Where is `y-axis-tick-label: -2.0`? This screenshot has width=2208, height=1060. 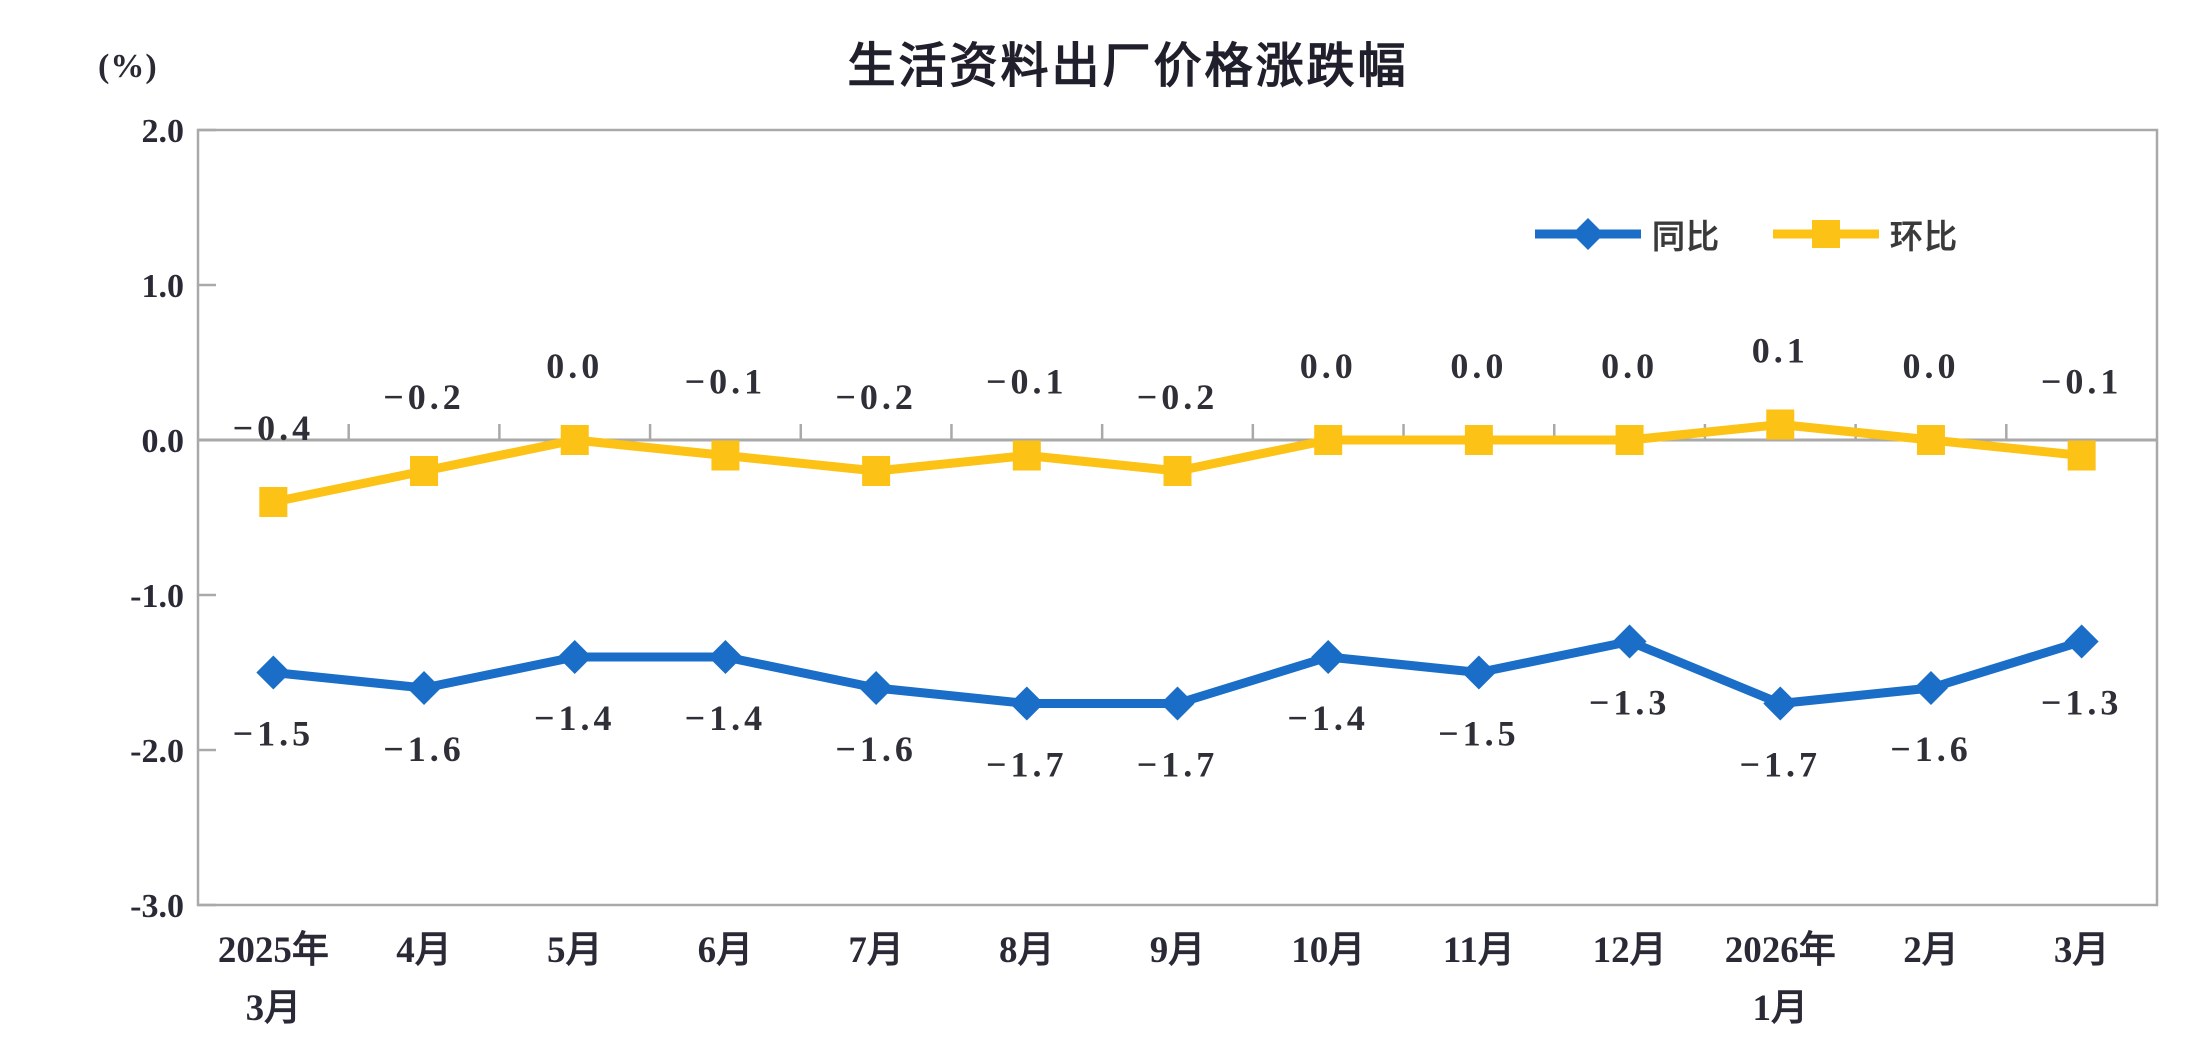
y-axis-tick-label: -2.0 is located at coordinates (157, 751).